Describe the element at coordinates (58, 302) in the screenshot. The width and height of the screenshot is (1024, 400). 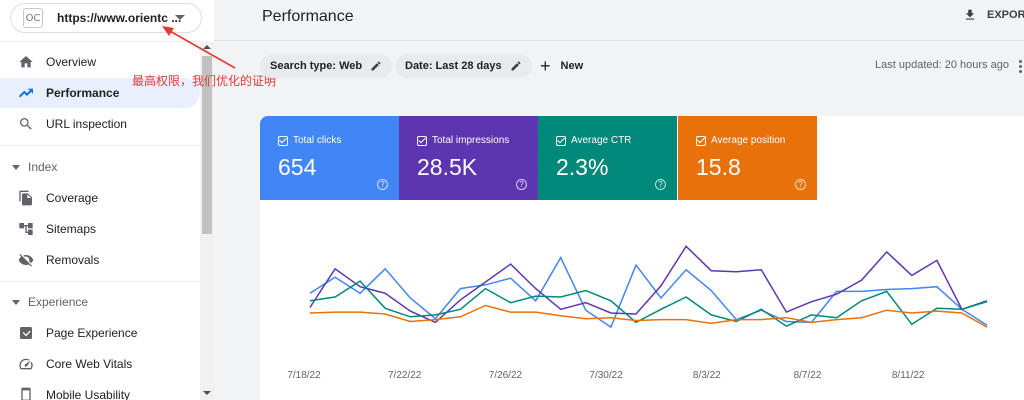
I see `section-title: Experience` at that location.